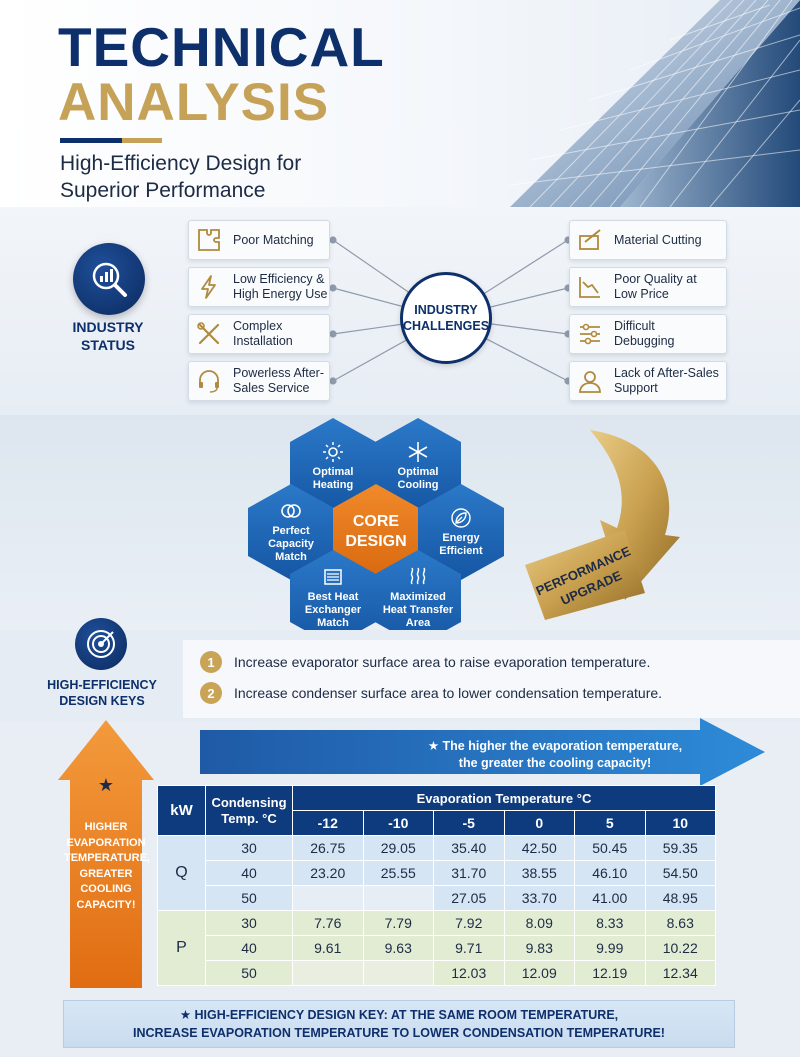 This screenshot has height=1057, width=800. I want to click on design-keys-label-line2: DESIGN KEYS, so click(102, 701).